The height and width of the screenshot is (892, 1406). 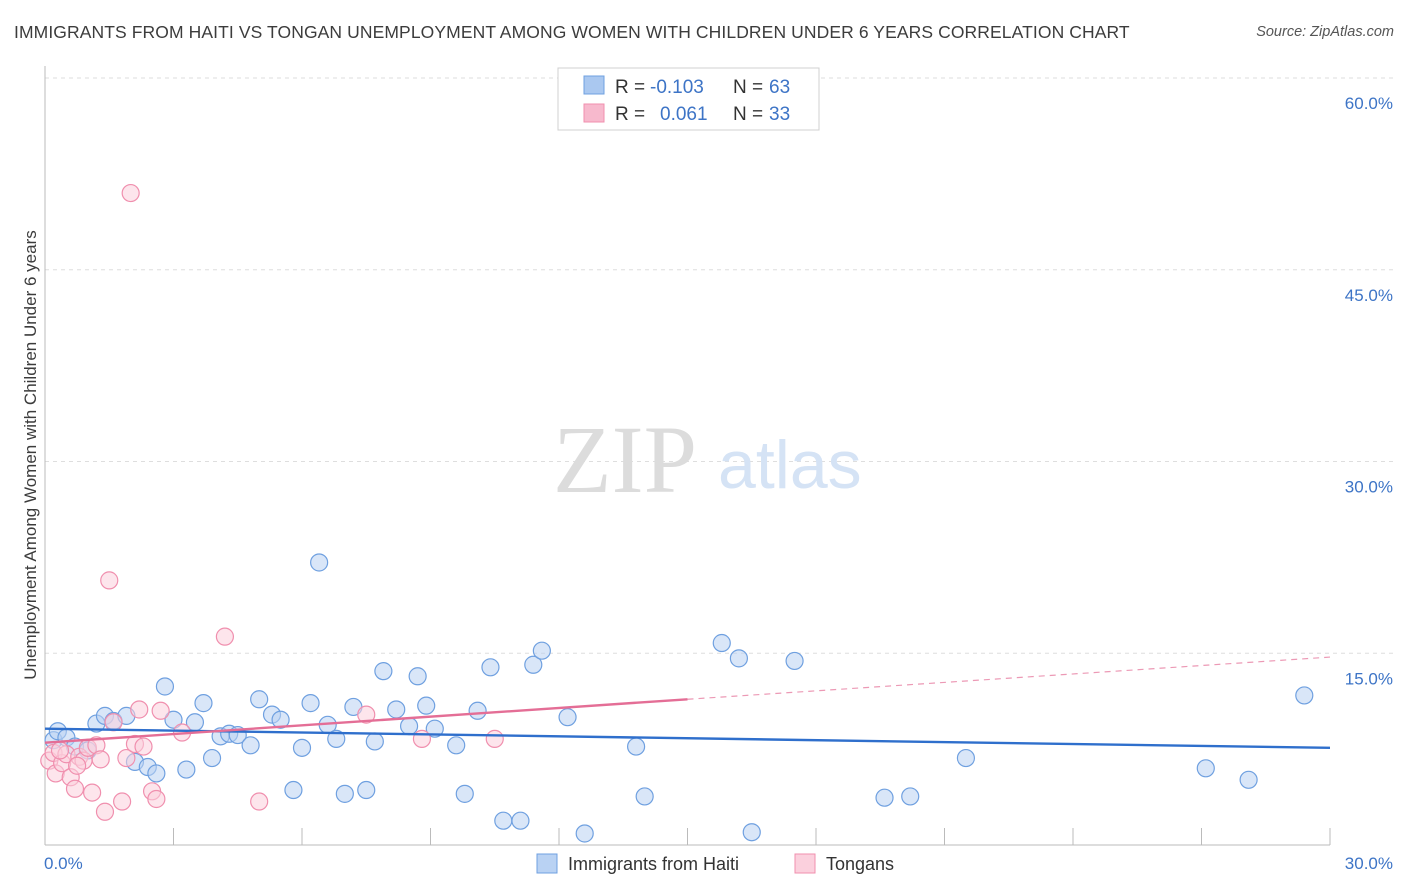 I want to click on series-legend-label-tongans: Tongans, so click(x=860, y=864).